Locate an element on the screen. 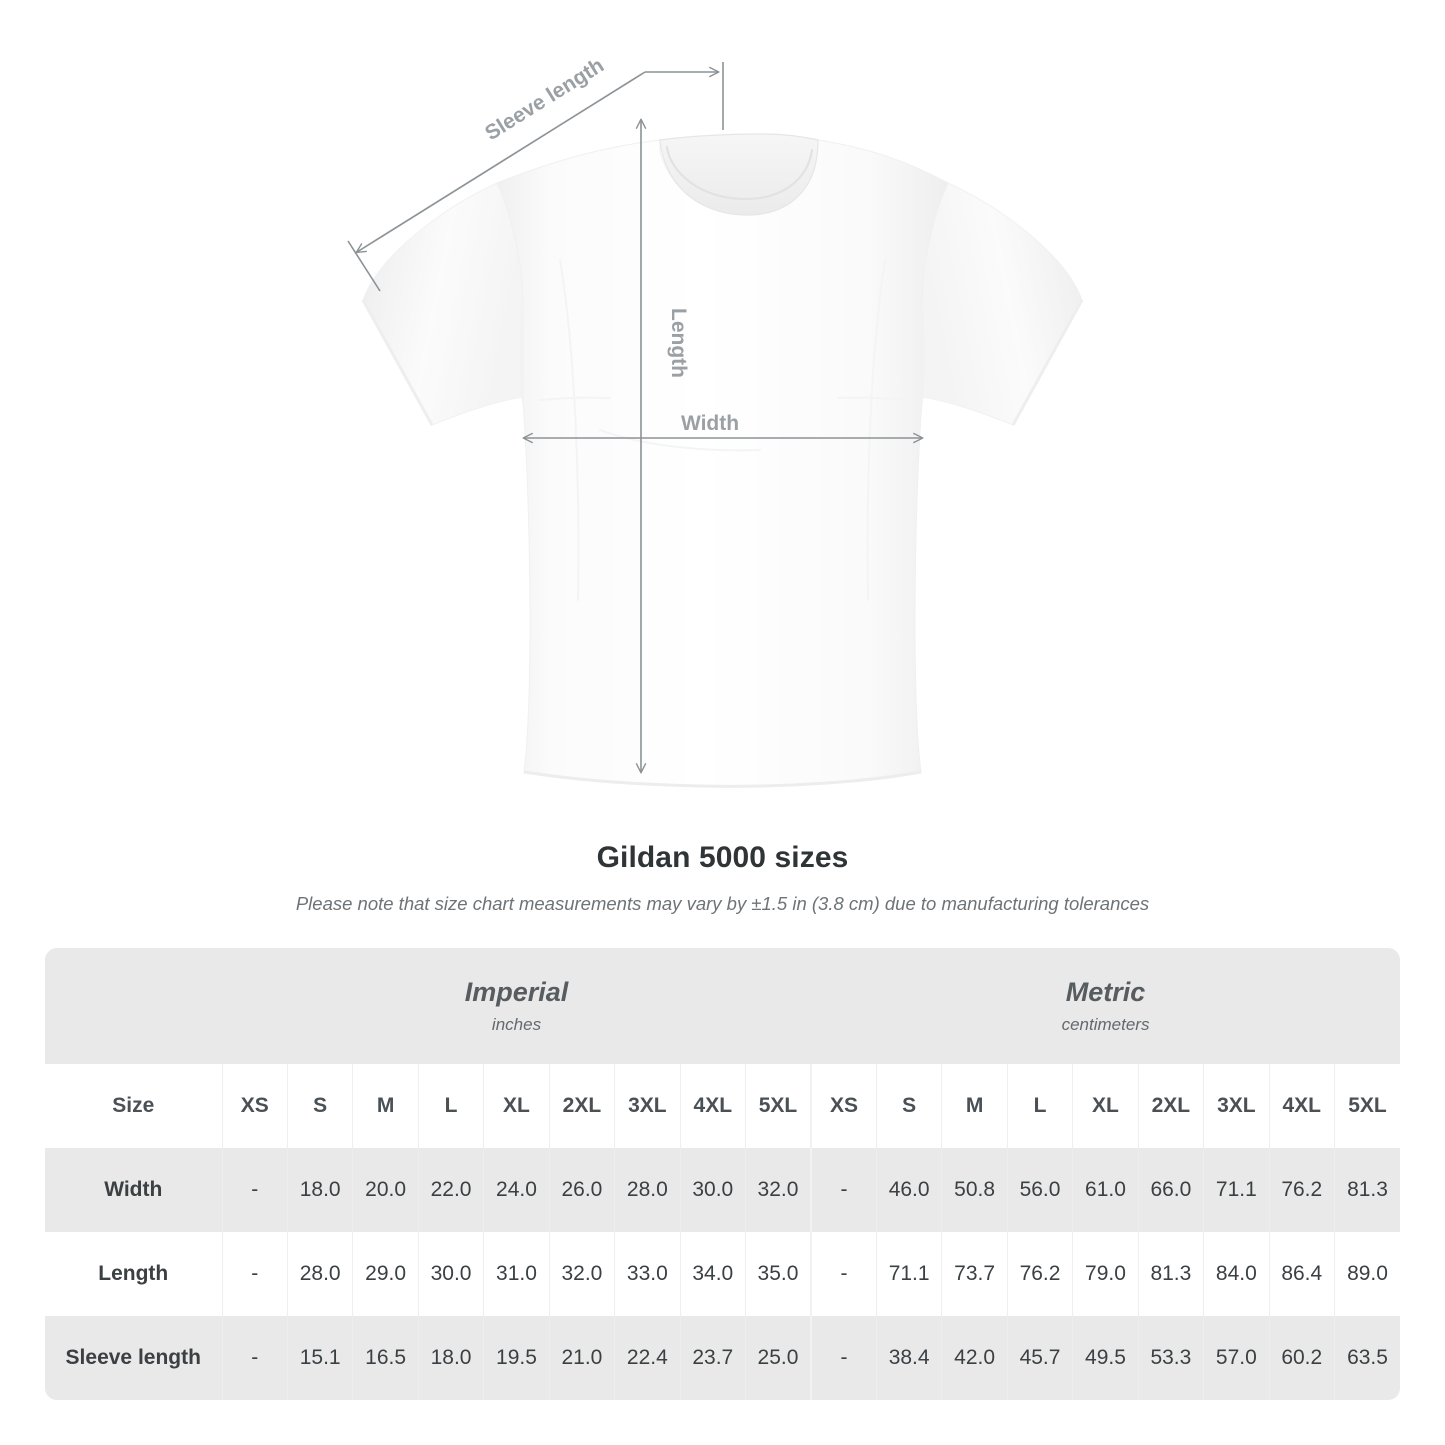 The height and width of the screenshot is (1445, 1445). row-label-length: Length is located at coordinates (133, 1274).